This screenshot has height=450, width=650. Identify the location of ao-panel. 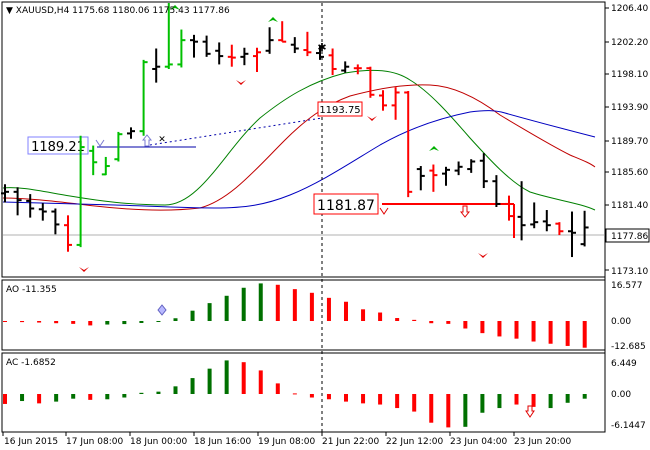
(303, 315).